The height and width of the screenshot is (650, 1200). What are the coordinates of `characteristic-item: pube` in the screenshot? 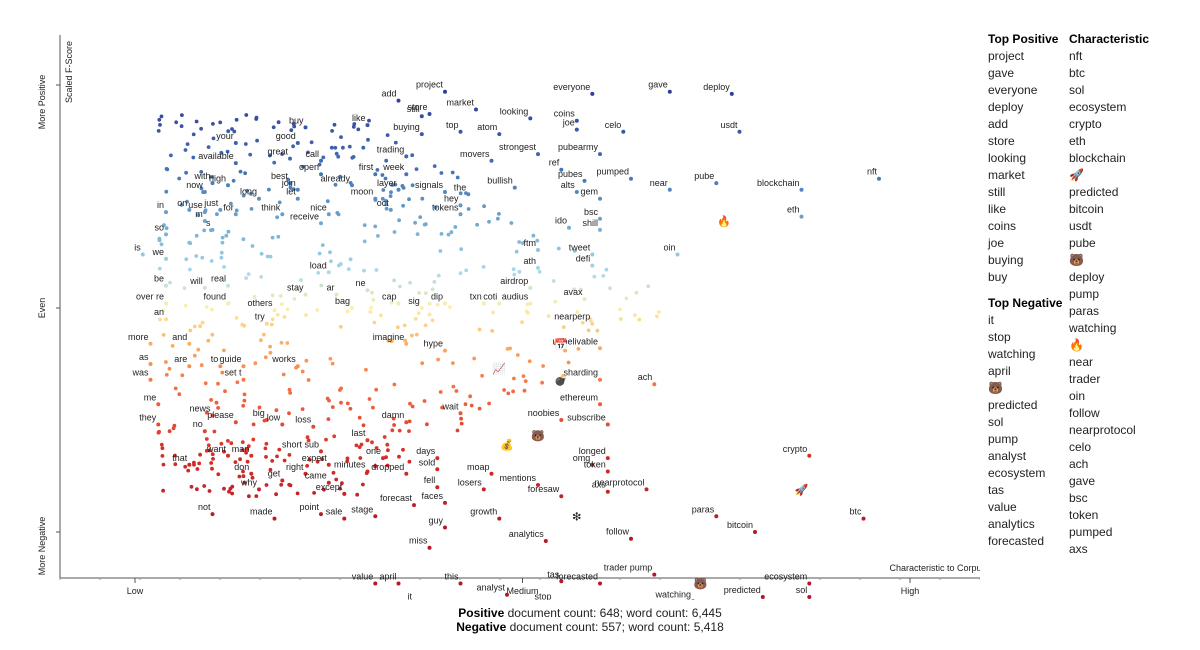 It's located at (1082, 243).